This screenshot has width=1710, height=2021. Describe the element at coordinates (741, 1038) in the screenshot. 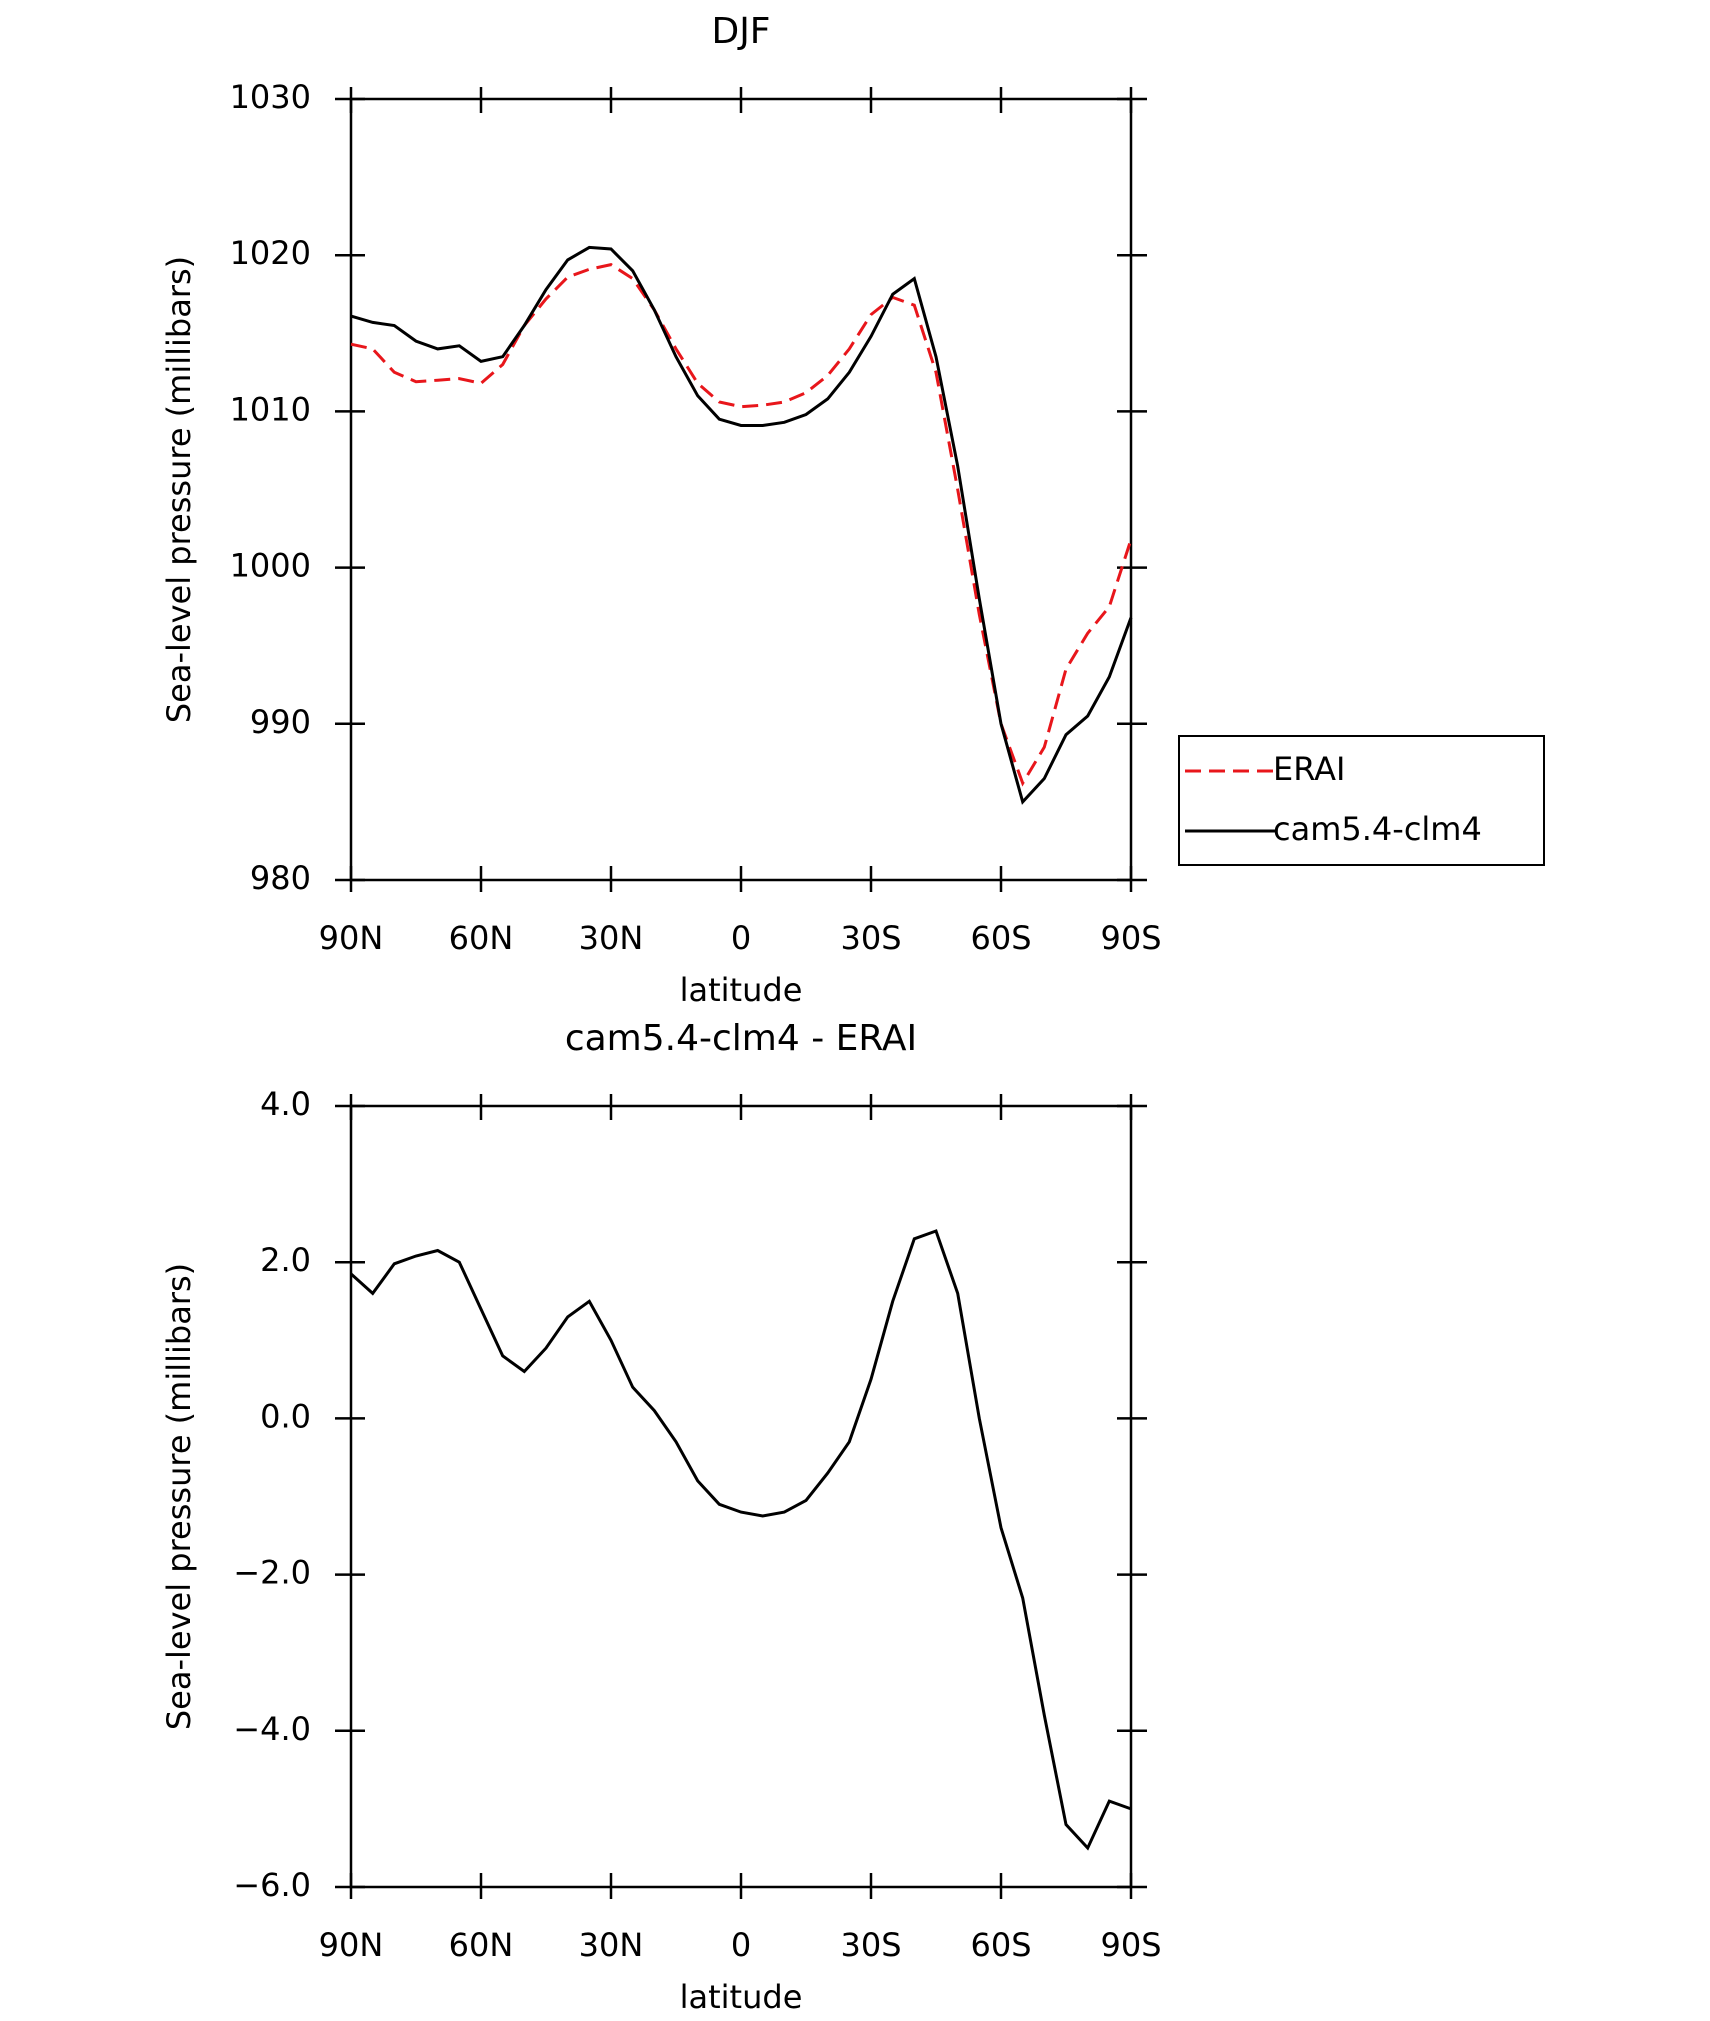

I see `chart-title: cam5.4-clm4 - ERAI` at that location.